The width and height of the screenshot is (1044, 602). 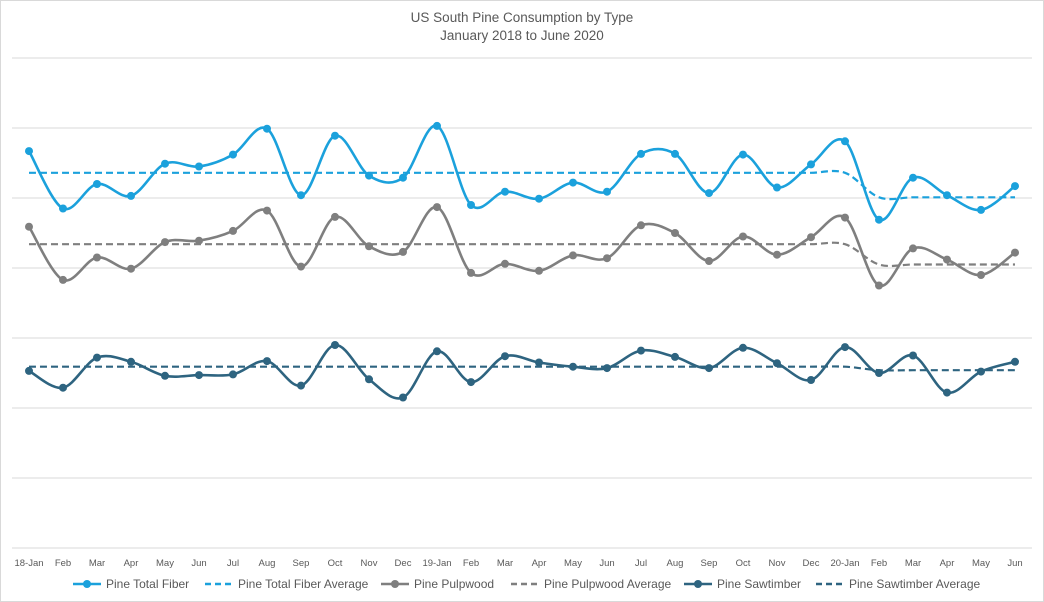 I want to click on x-tick-label: Sep, so click(x=709, y=563).